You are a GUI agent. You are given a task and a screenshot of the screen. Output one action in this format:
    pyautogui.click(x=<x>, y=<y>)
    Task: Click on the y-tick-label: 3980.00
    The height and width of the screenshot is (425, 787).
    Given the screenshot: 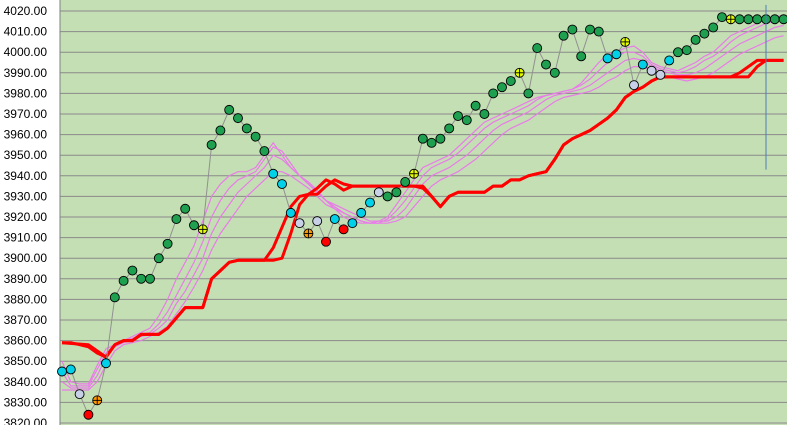 What is the action you would take?
    pyautogui.click(x=26, y=93)
    